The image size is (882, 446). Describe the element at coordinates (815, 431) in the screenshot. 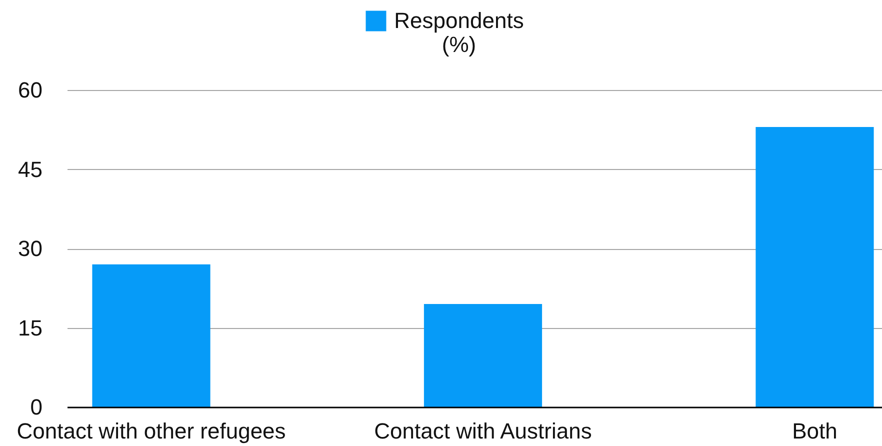

I see `x-tick-label: Both` at that location.